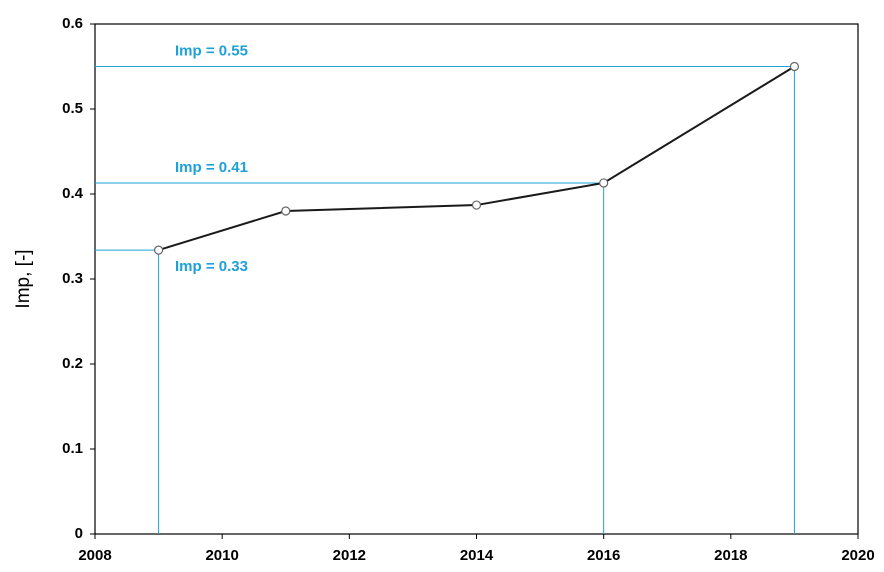 Image resolution: width=884 pixels, height=572 pixels. I want to click on y-tick-label: 0.3, so click(72, 278).